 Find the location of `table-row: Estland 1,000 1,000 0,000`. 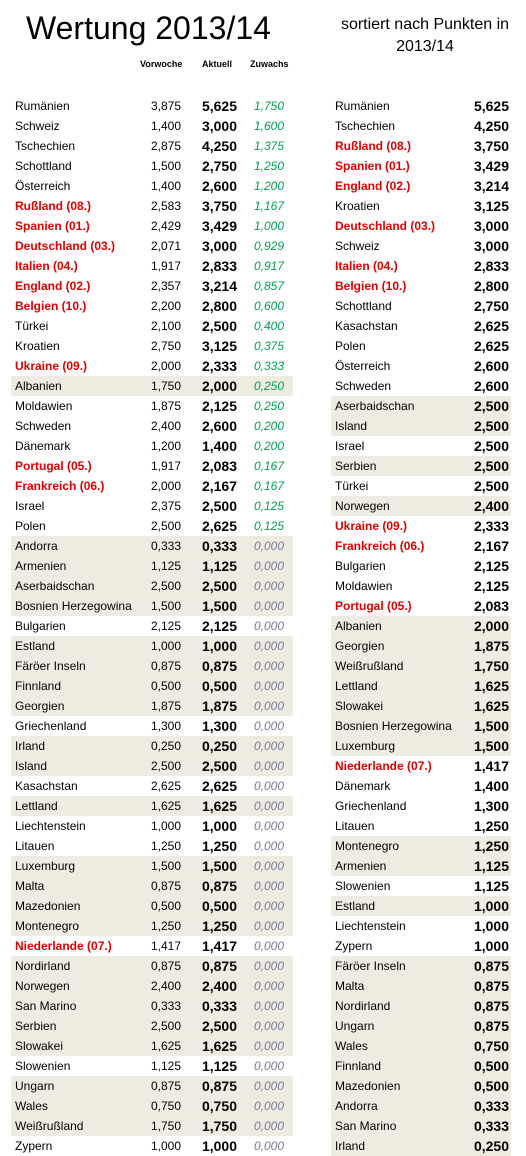

table-row: Estland 1,000 1,000 0,000 is located at coordinates (152, 646).